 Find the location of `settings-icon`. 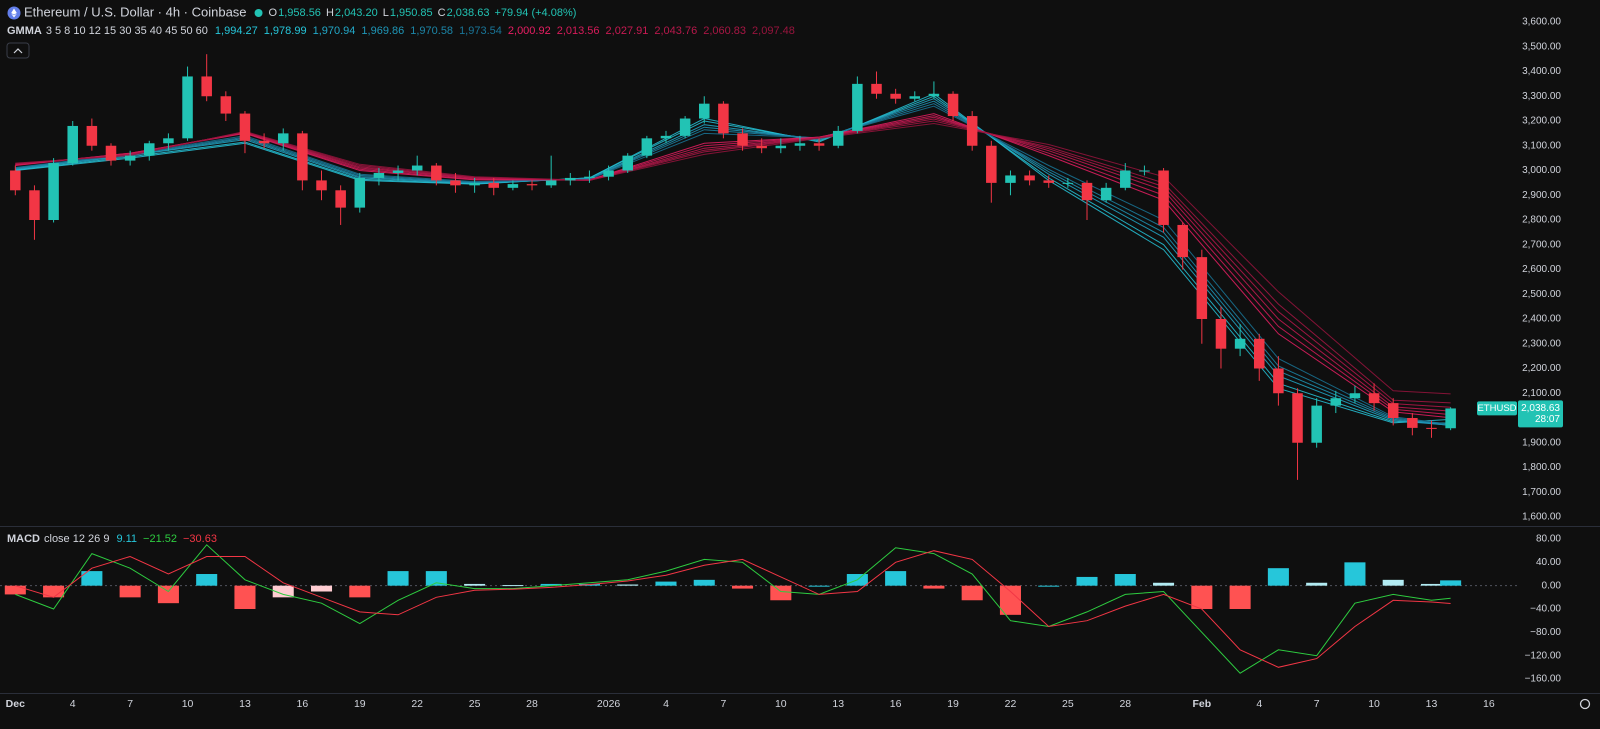

settings-icon is located at coordinates (1585, 704).